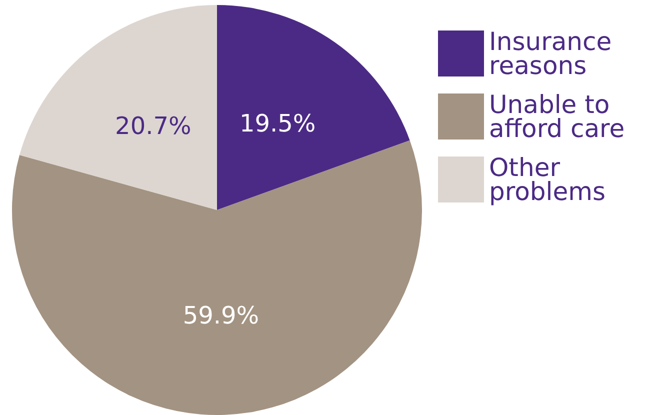  What do you see at coordinates (554, 53) in the screenshot?
I see `legend-label: Insurance reasons` at bounding box center [554, 53].